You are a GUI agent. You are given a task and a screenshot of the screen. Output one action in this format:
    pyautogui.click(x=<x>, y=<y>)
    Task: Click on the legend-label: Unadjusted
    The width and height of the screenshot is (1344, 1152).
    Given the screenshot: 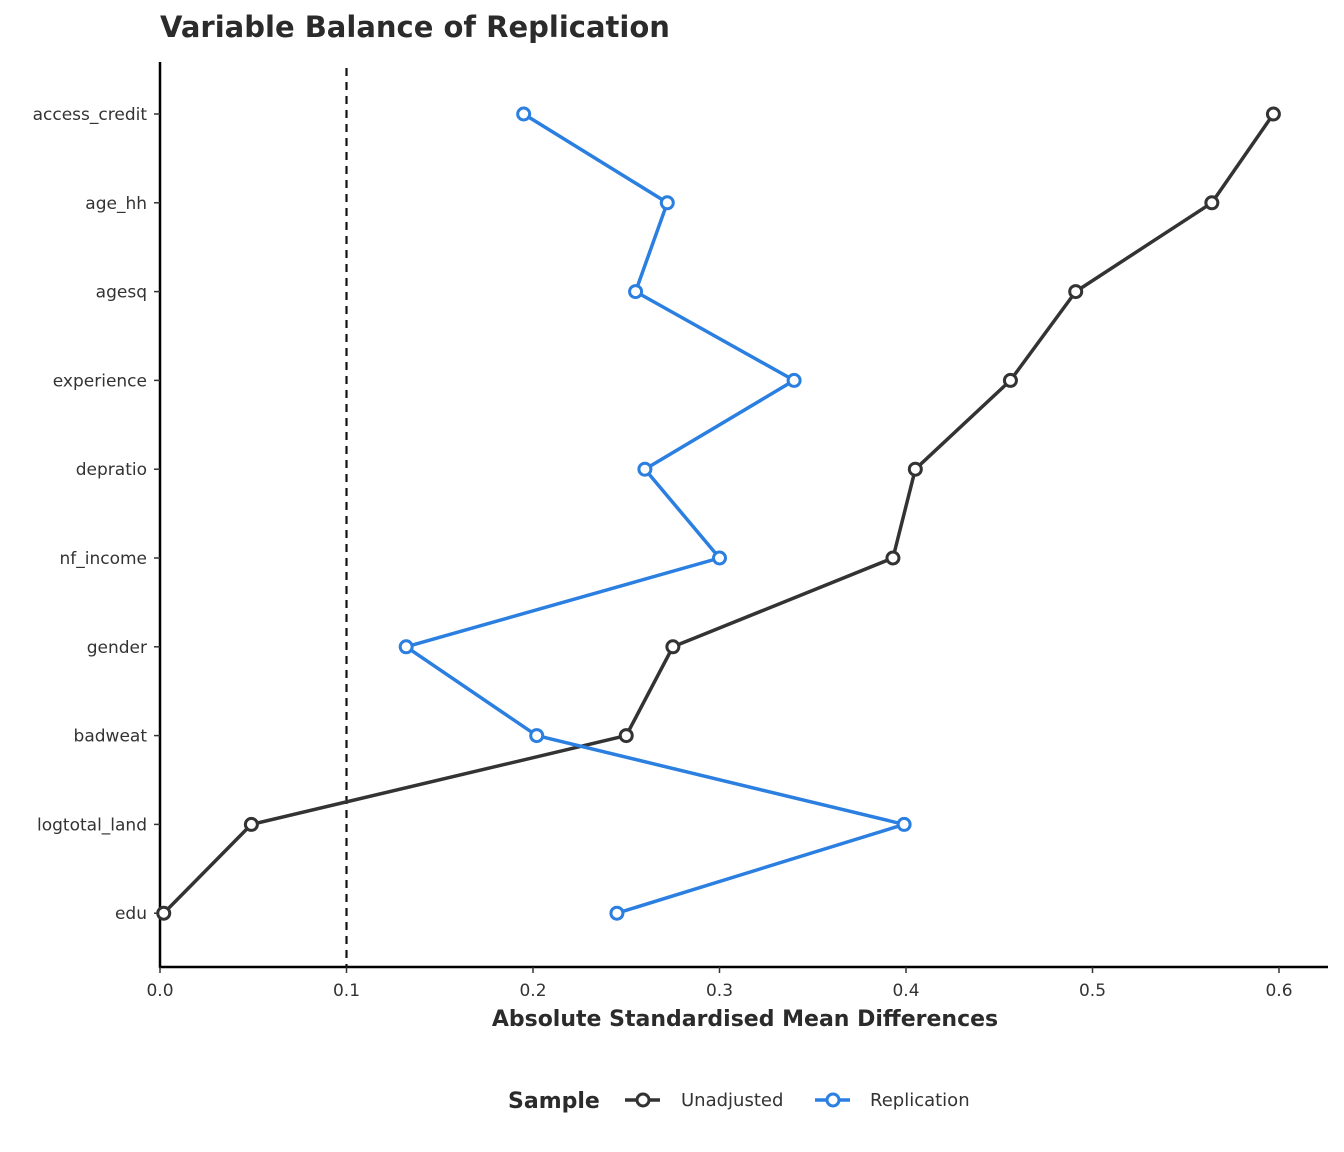 What is the action you would take?
    pyautogui.click(x=732, y=1100)
    